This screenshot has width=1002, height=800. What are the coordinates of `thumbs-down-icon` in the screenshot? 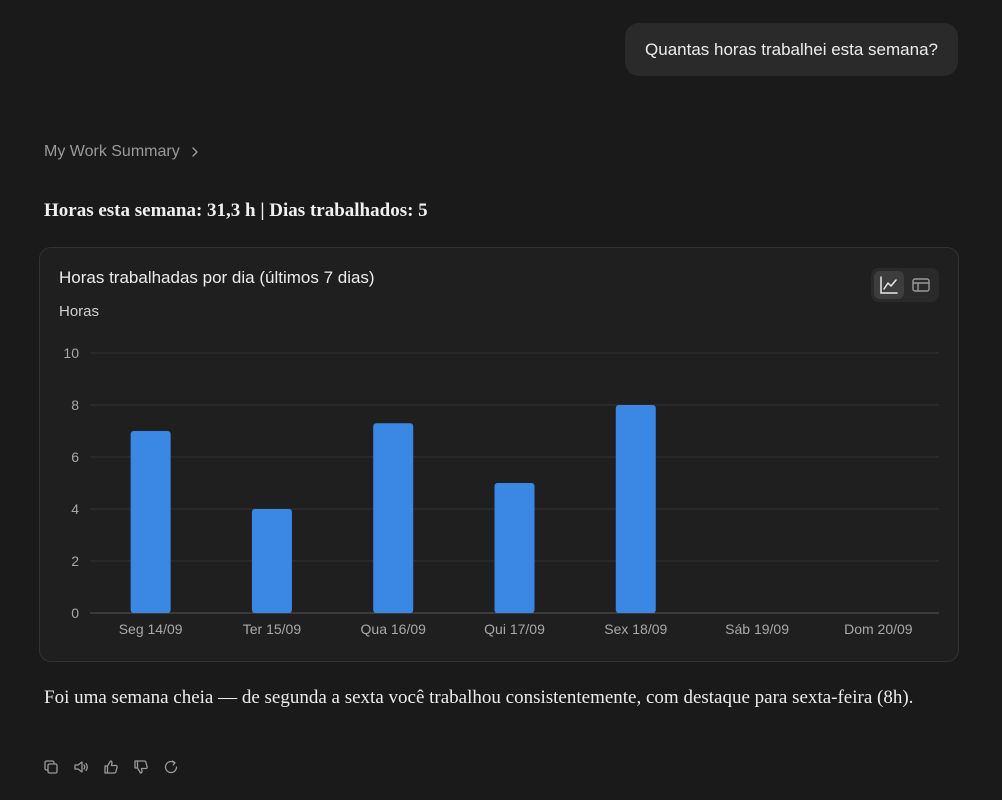 It's located at (141, 767).